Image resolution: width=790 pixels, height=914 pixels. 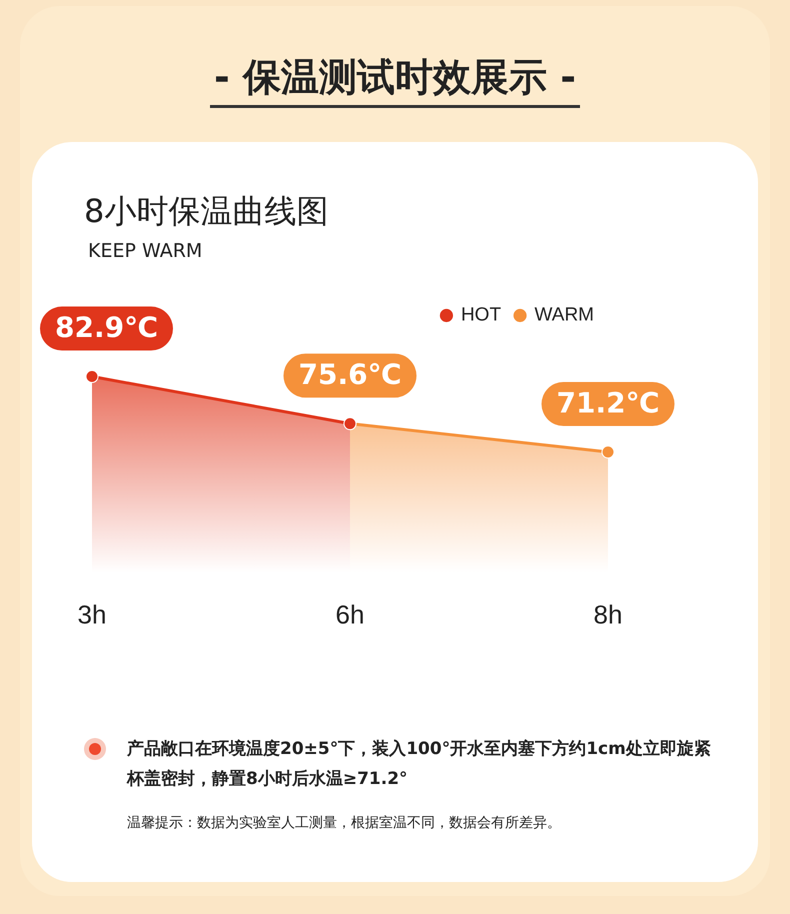 I want to click on data-label: 75.6℃, so click(x=350, y=374).